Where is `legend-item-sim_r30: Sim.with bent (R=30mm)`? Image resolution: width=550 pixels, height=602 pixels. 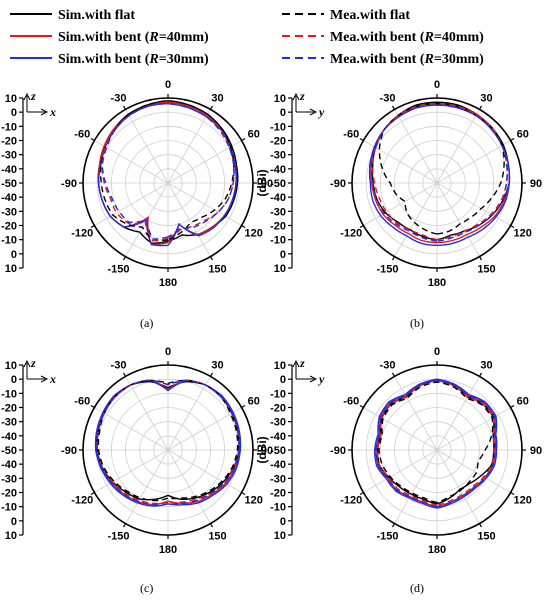 legend-item-sim_r30: Sim.with bent (R=30mm) is located at coordinates (109, 59).